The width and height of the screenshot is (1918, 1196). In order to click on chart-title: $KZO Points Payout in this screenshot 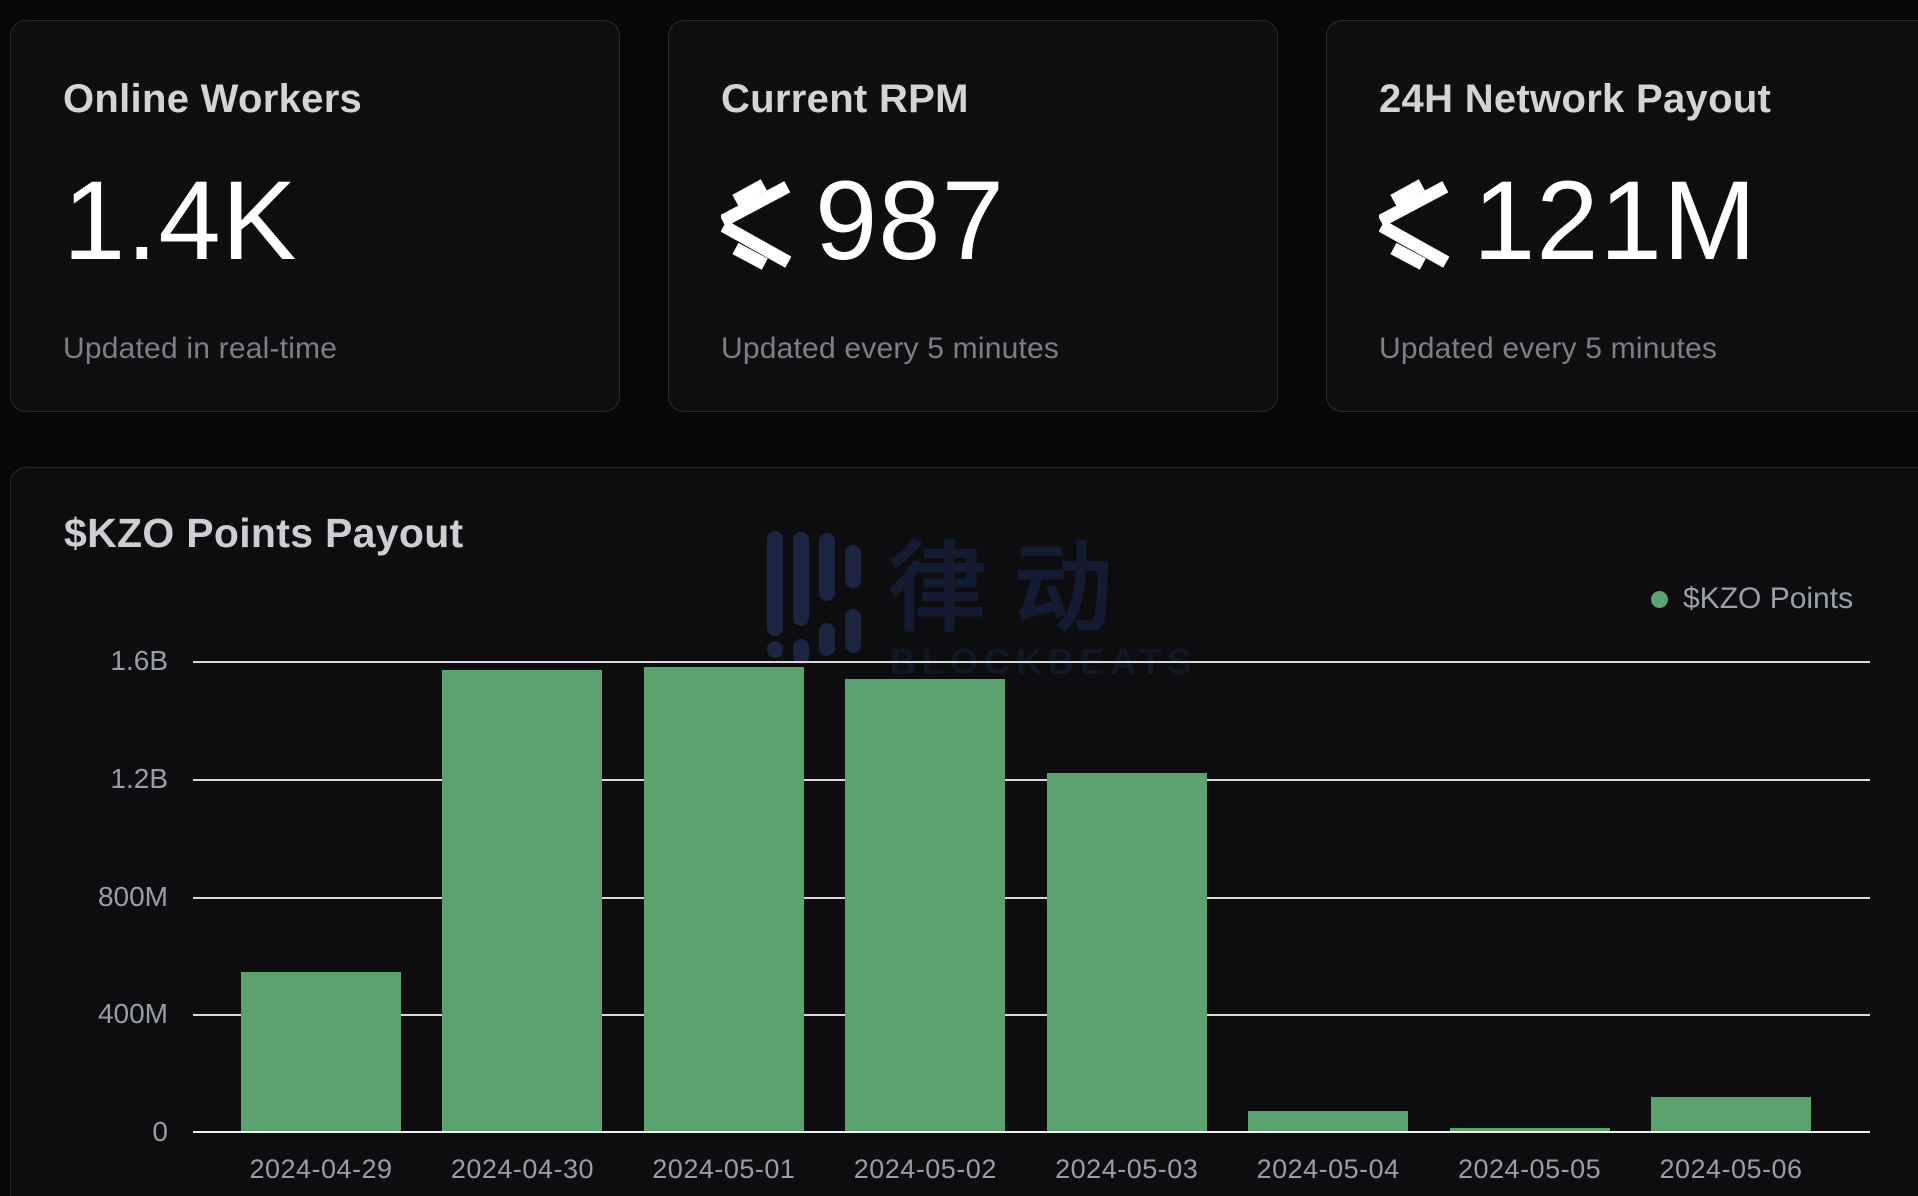, I will do `click(264, 533)`.